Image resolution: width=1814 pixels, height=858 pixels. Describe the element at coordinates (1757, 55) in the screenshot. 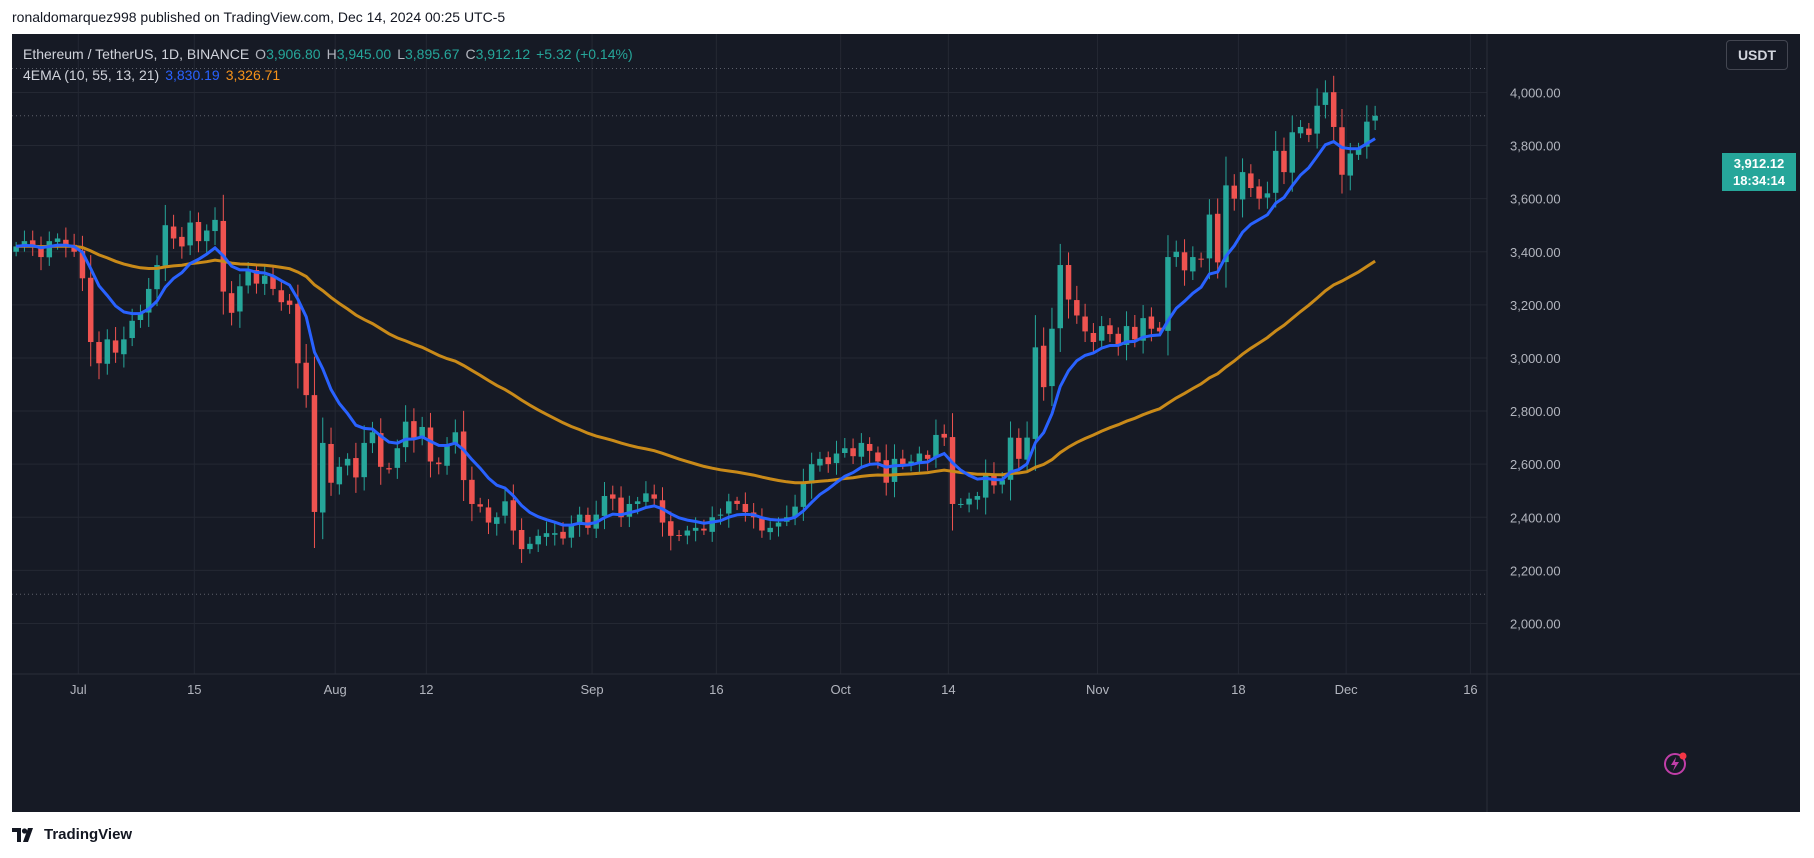

I see `currency-button: USDT` at that location.